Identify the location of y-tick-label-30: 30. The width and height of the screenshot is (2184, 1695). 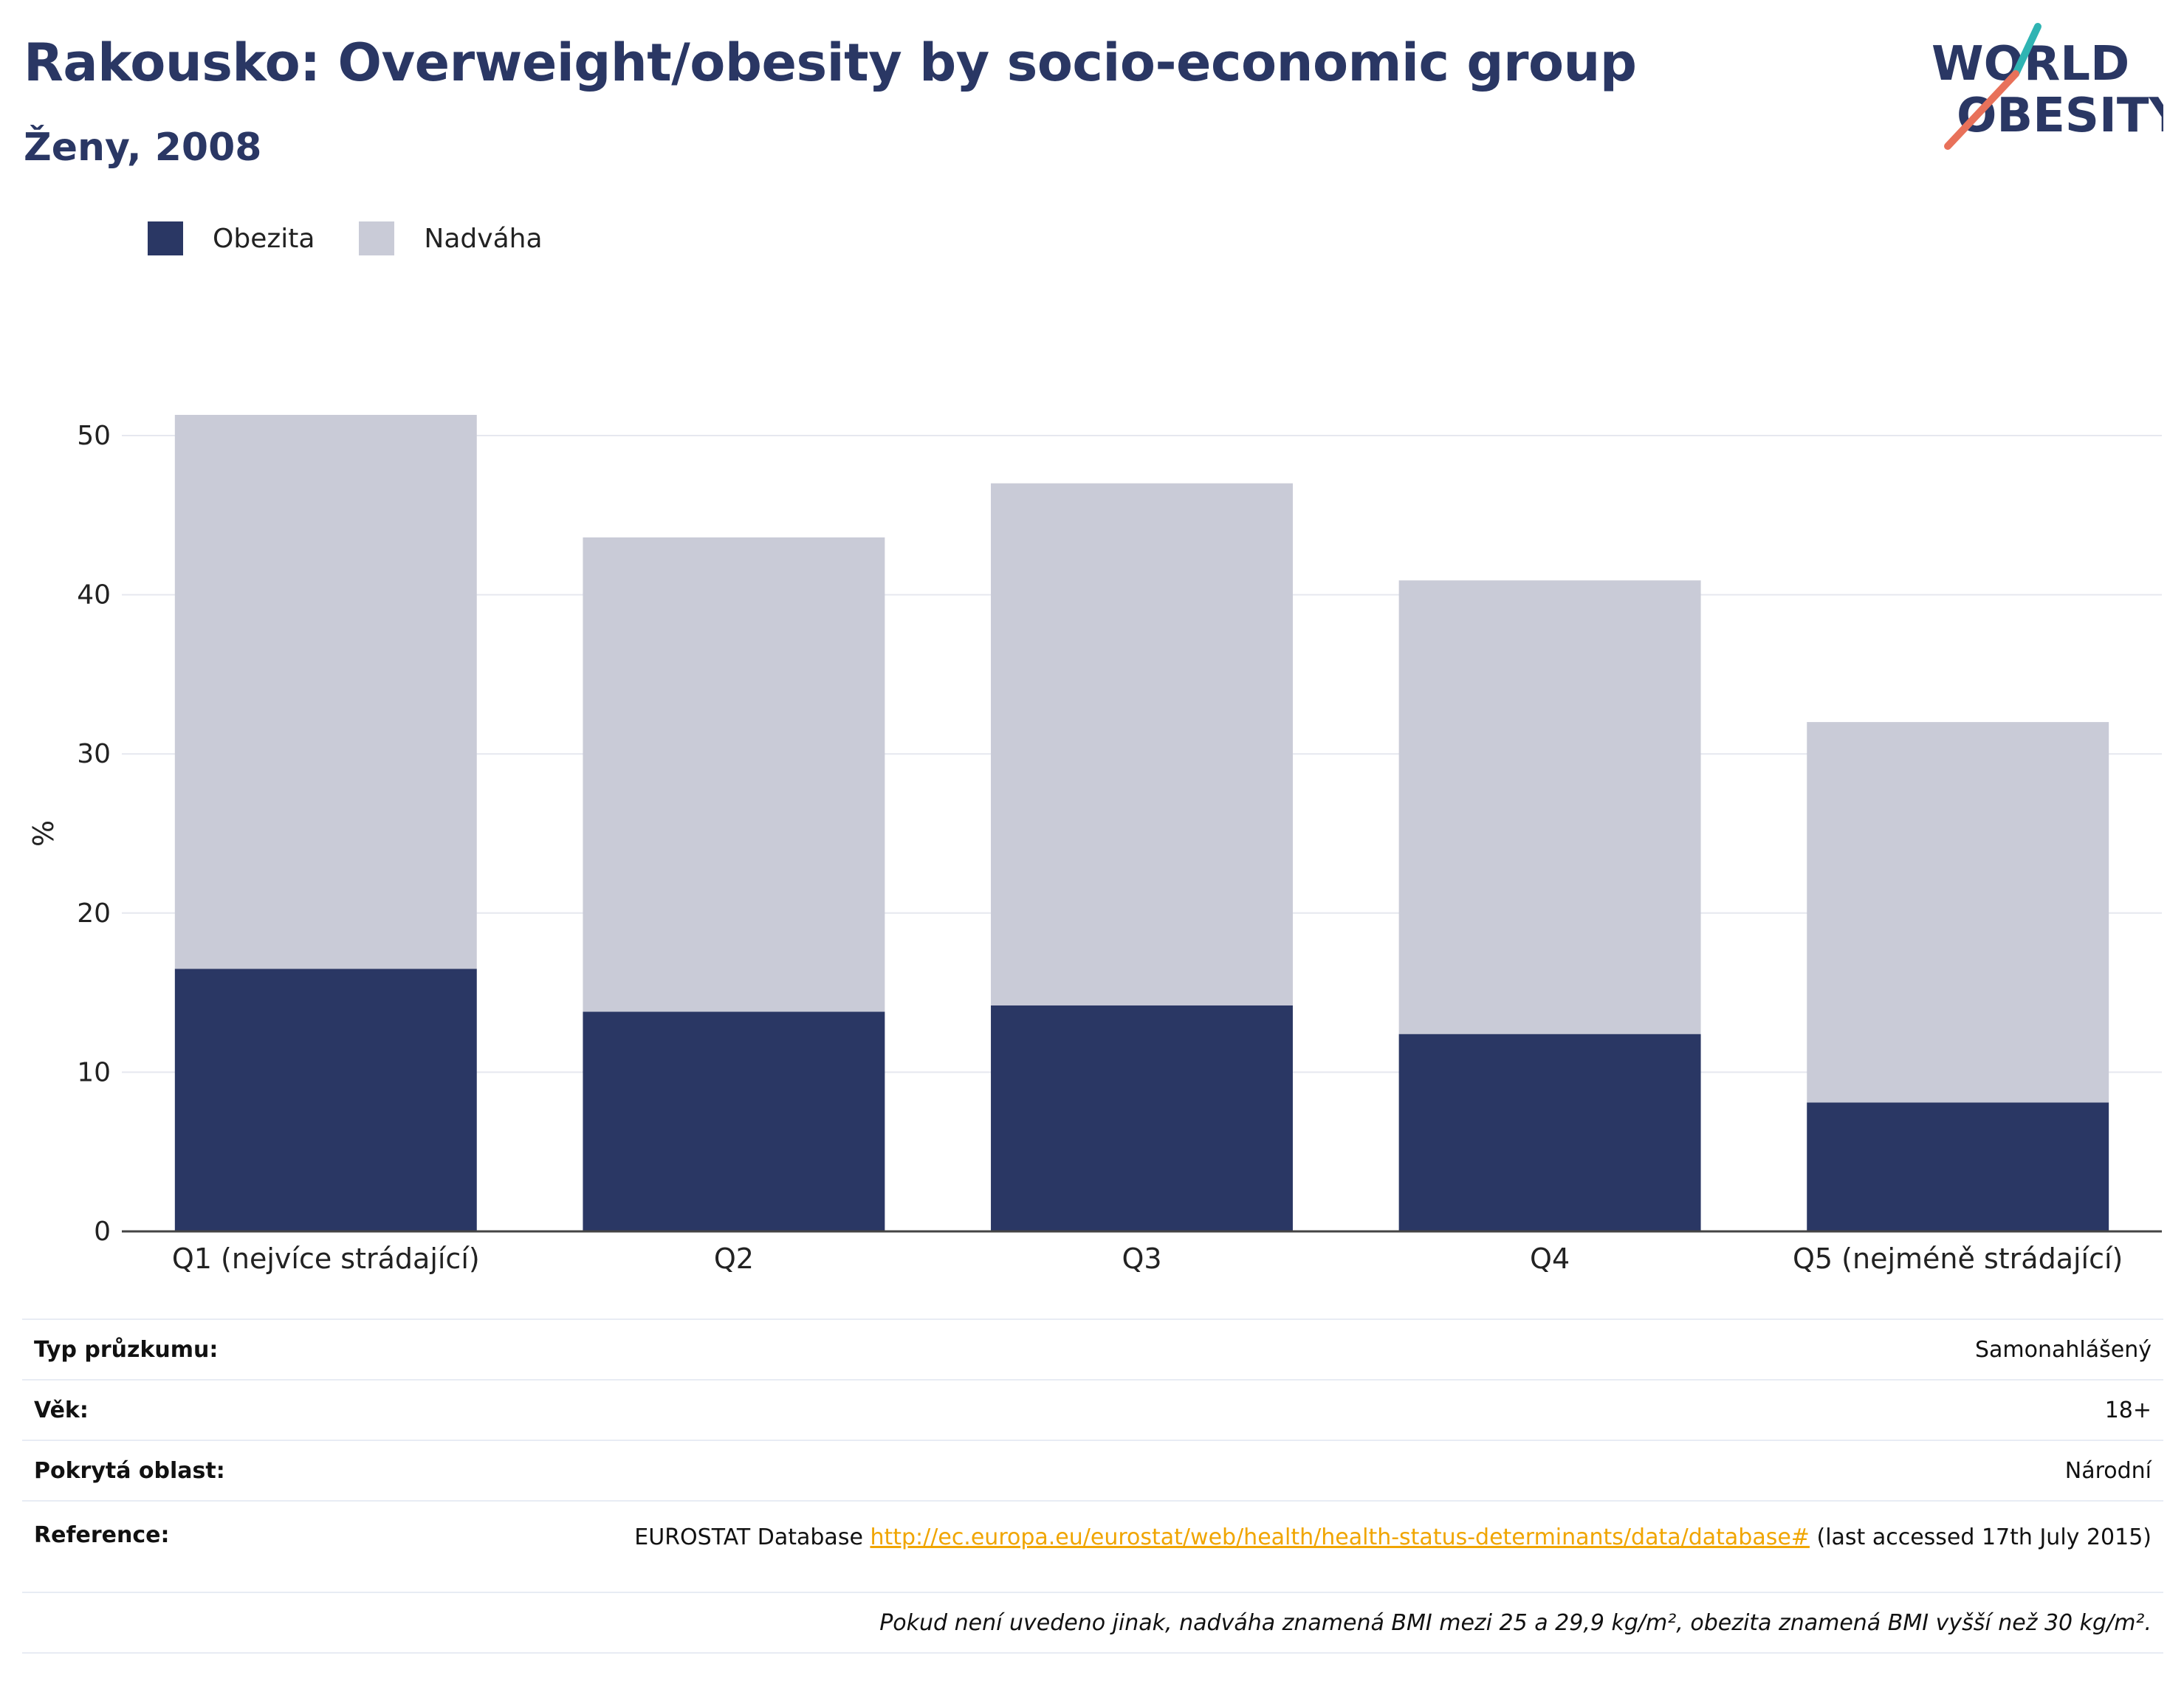
(94, 754).